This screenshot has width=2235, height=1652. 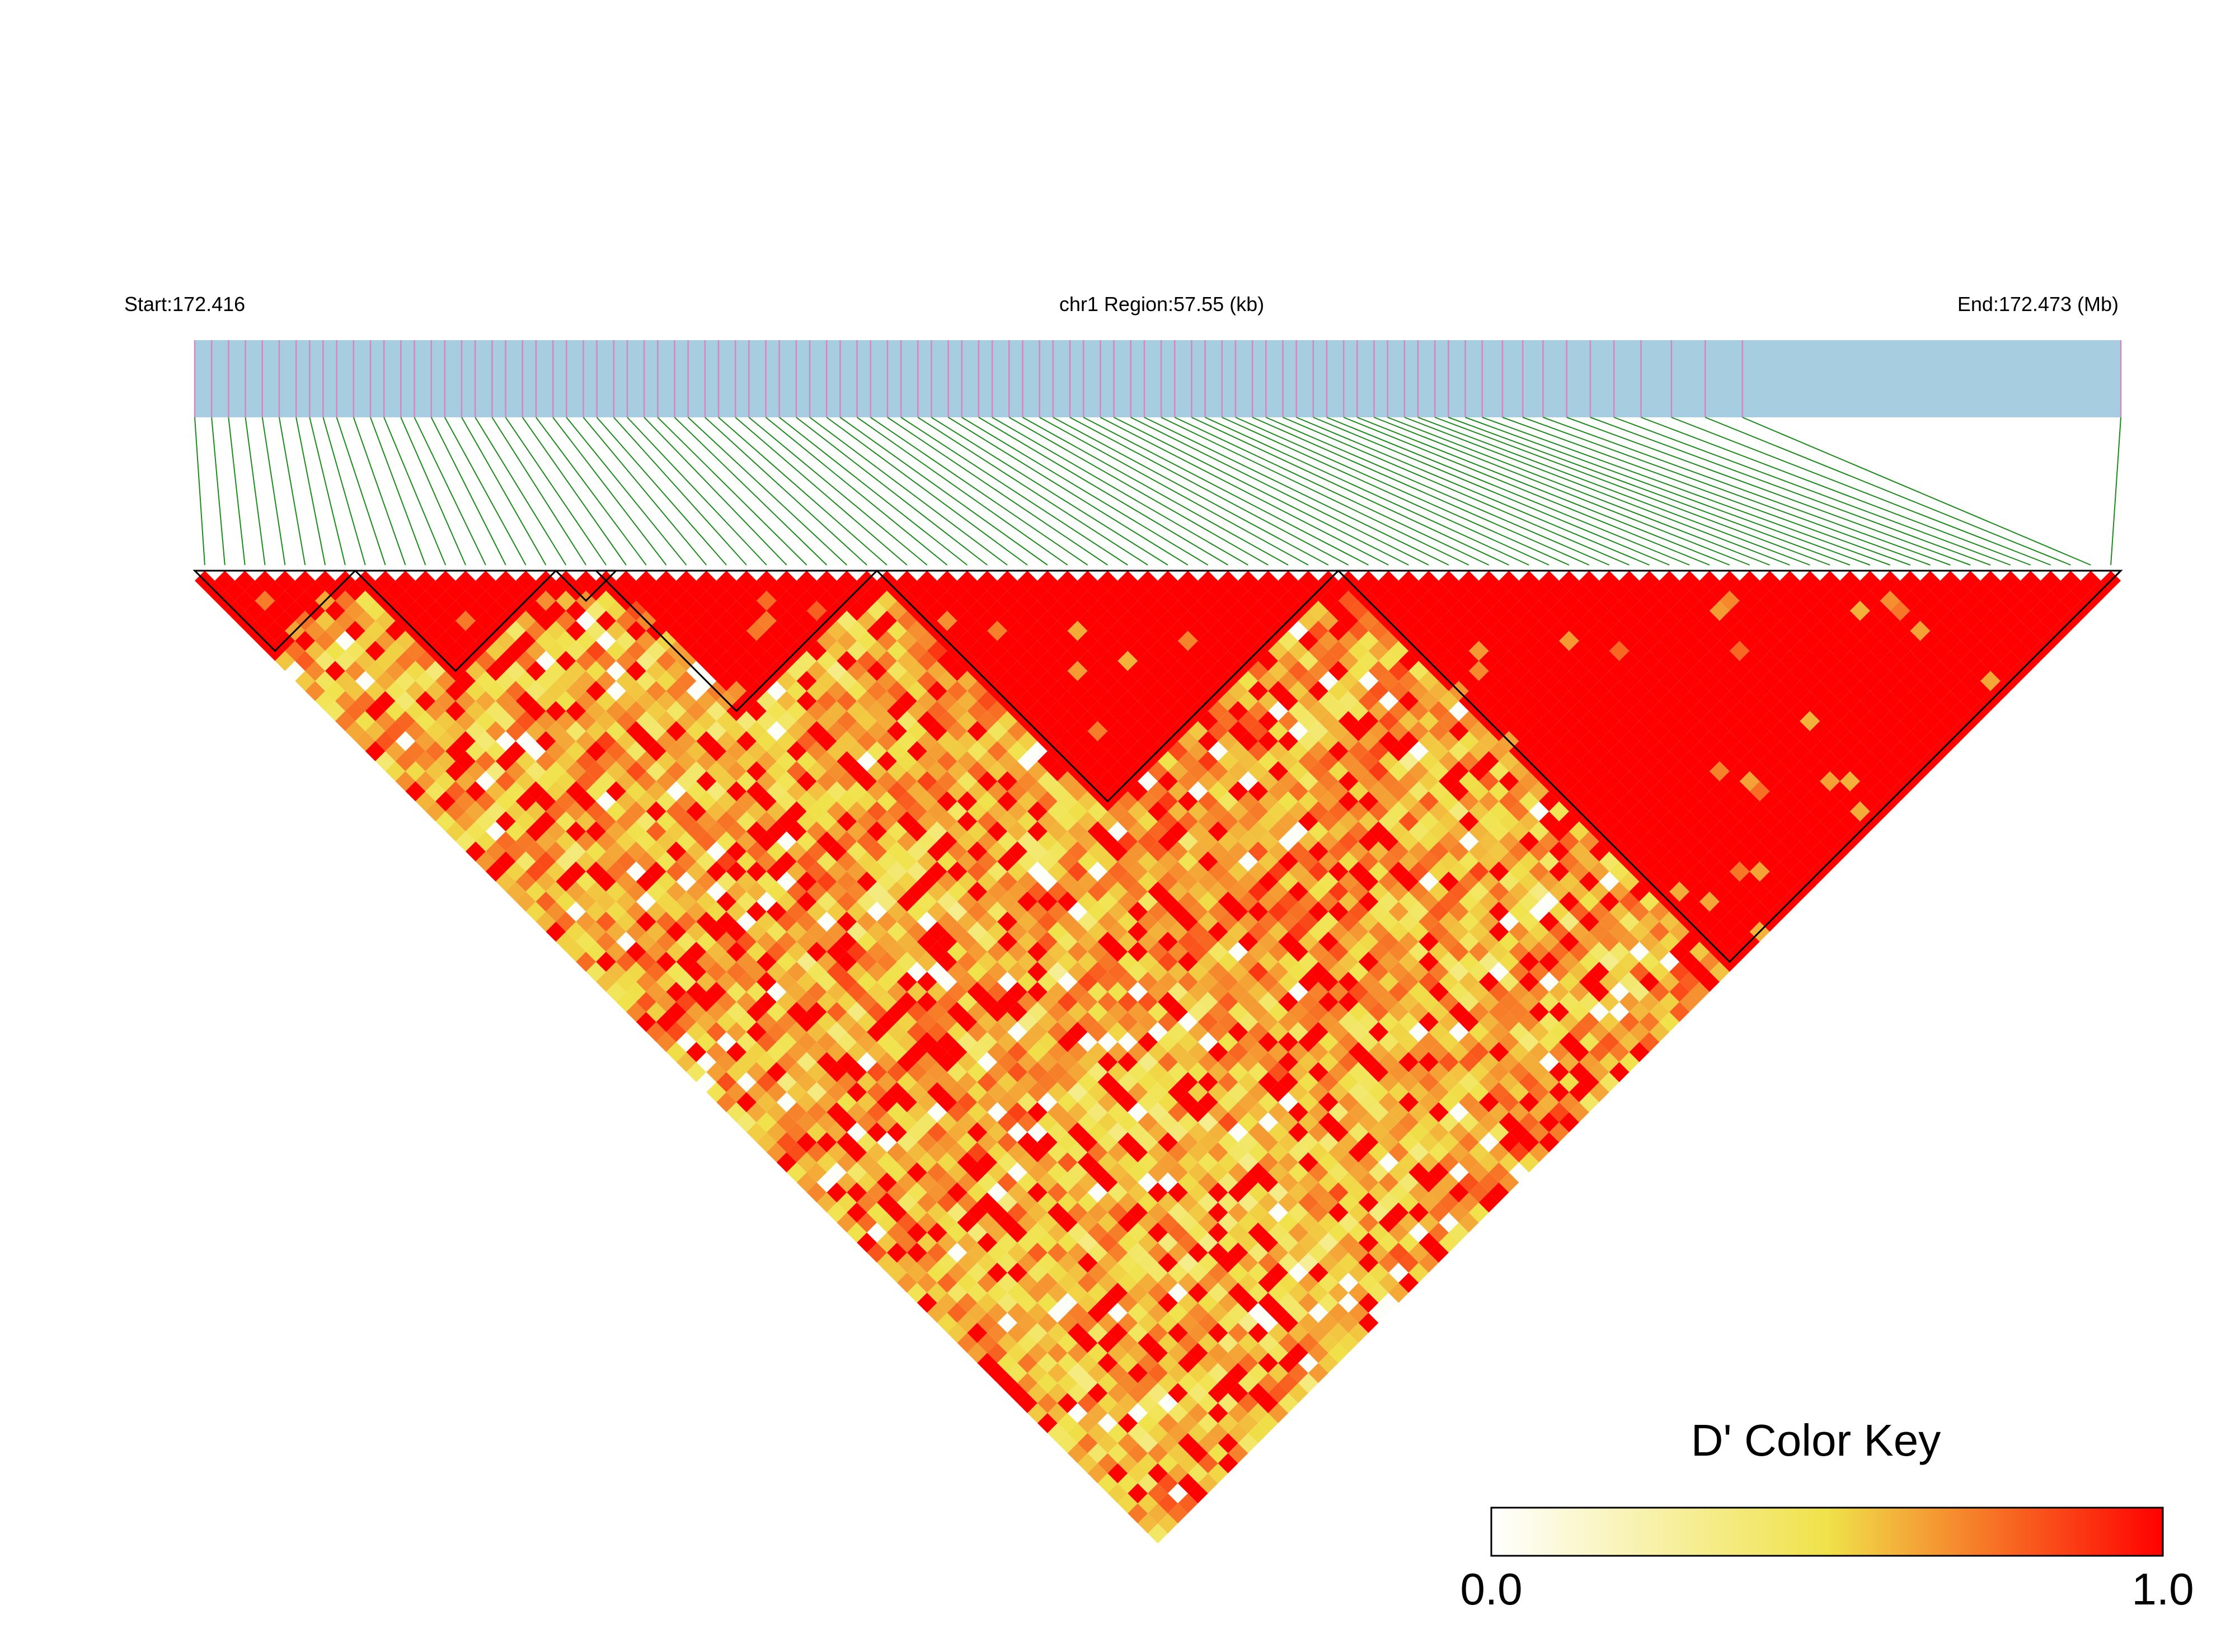 I want to click on ld-edge-cell, so click(x=285, y=581).